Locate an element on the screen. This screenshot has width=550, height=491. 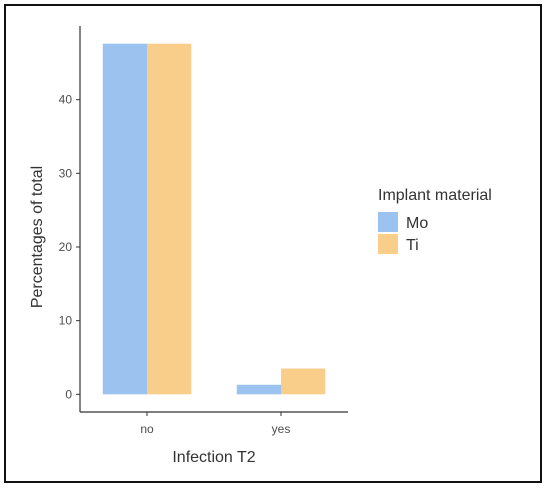
y-tick-label: 20 is located at coordinates (66, 247).